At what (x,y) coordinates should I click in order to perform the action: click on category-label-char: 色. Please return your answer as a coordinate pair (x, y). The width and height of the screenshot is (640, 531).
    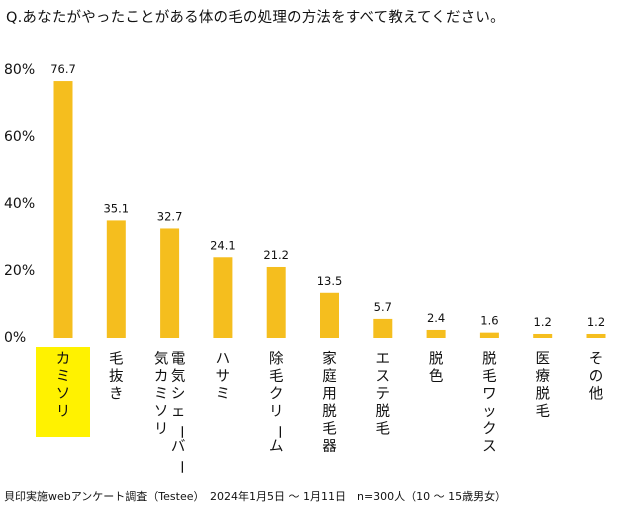
    Looking at the image, I should click on (436, 376).